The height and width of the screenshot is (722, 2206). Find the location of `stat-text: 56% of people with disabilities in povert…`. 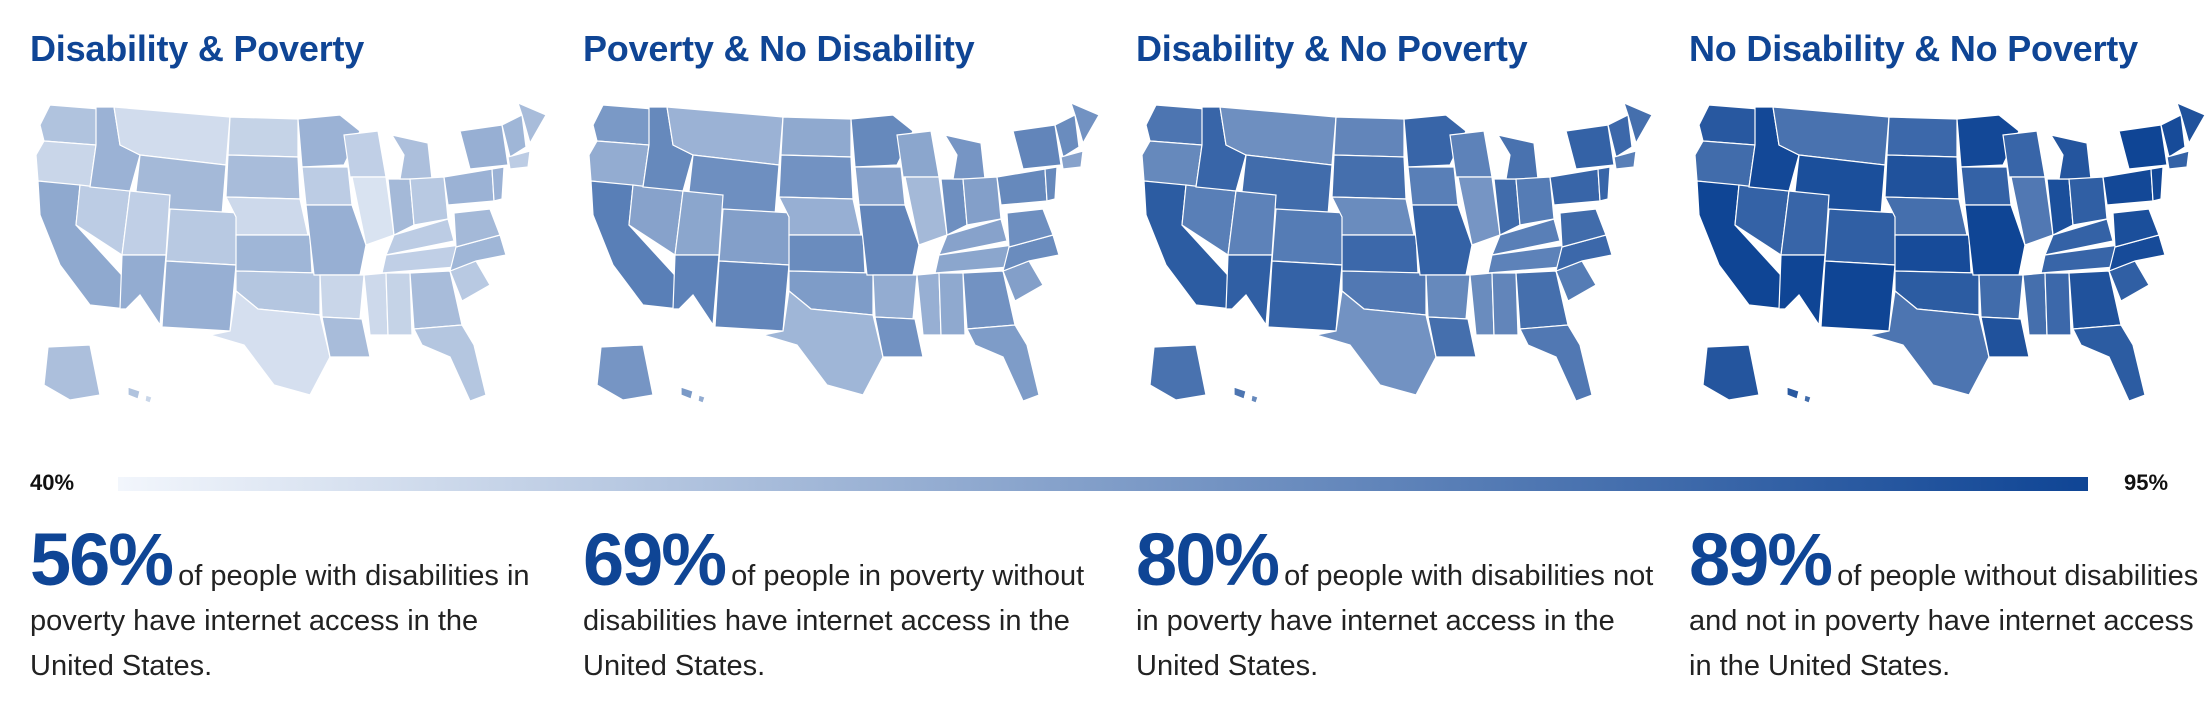

stat-text: 56% of people with disabilities in povert… is located at coordinates (290, 606).